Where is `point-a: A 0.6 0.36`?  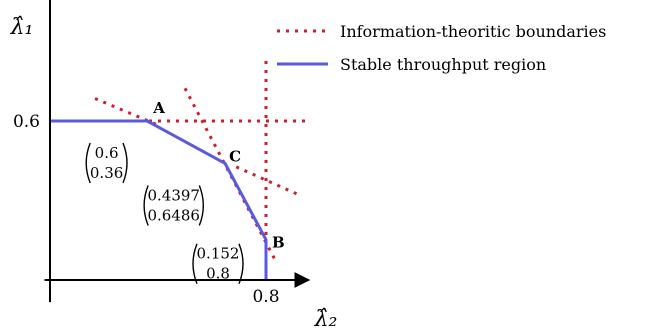 point-a: A 0.6 0.36 is located at coordinates (125, 141).